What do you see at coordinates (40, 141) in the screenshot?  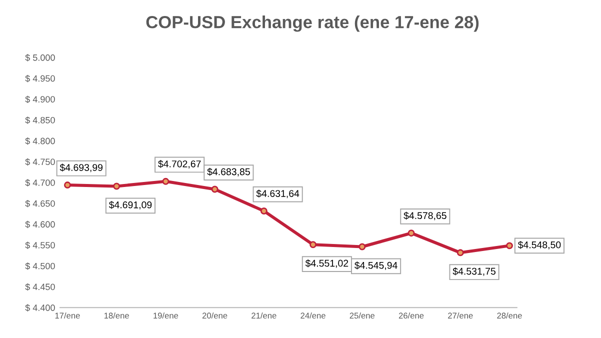 I see `y-tick-label: $ 4.800` at bounding box center [40, 141].